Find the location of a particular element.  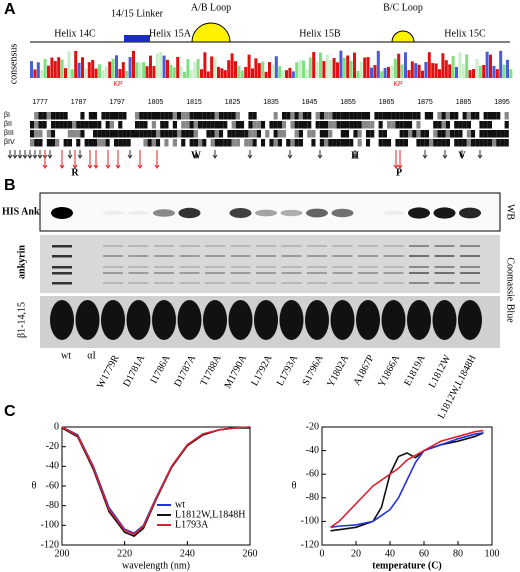

position-label: 1787 is located at coordinates (79, 102).